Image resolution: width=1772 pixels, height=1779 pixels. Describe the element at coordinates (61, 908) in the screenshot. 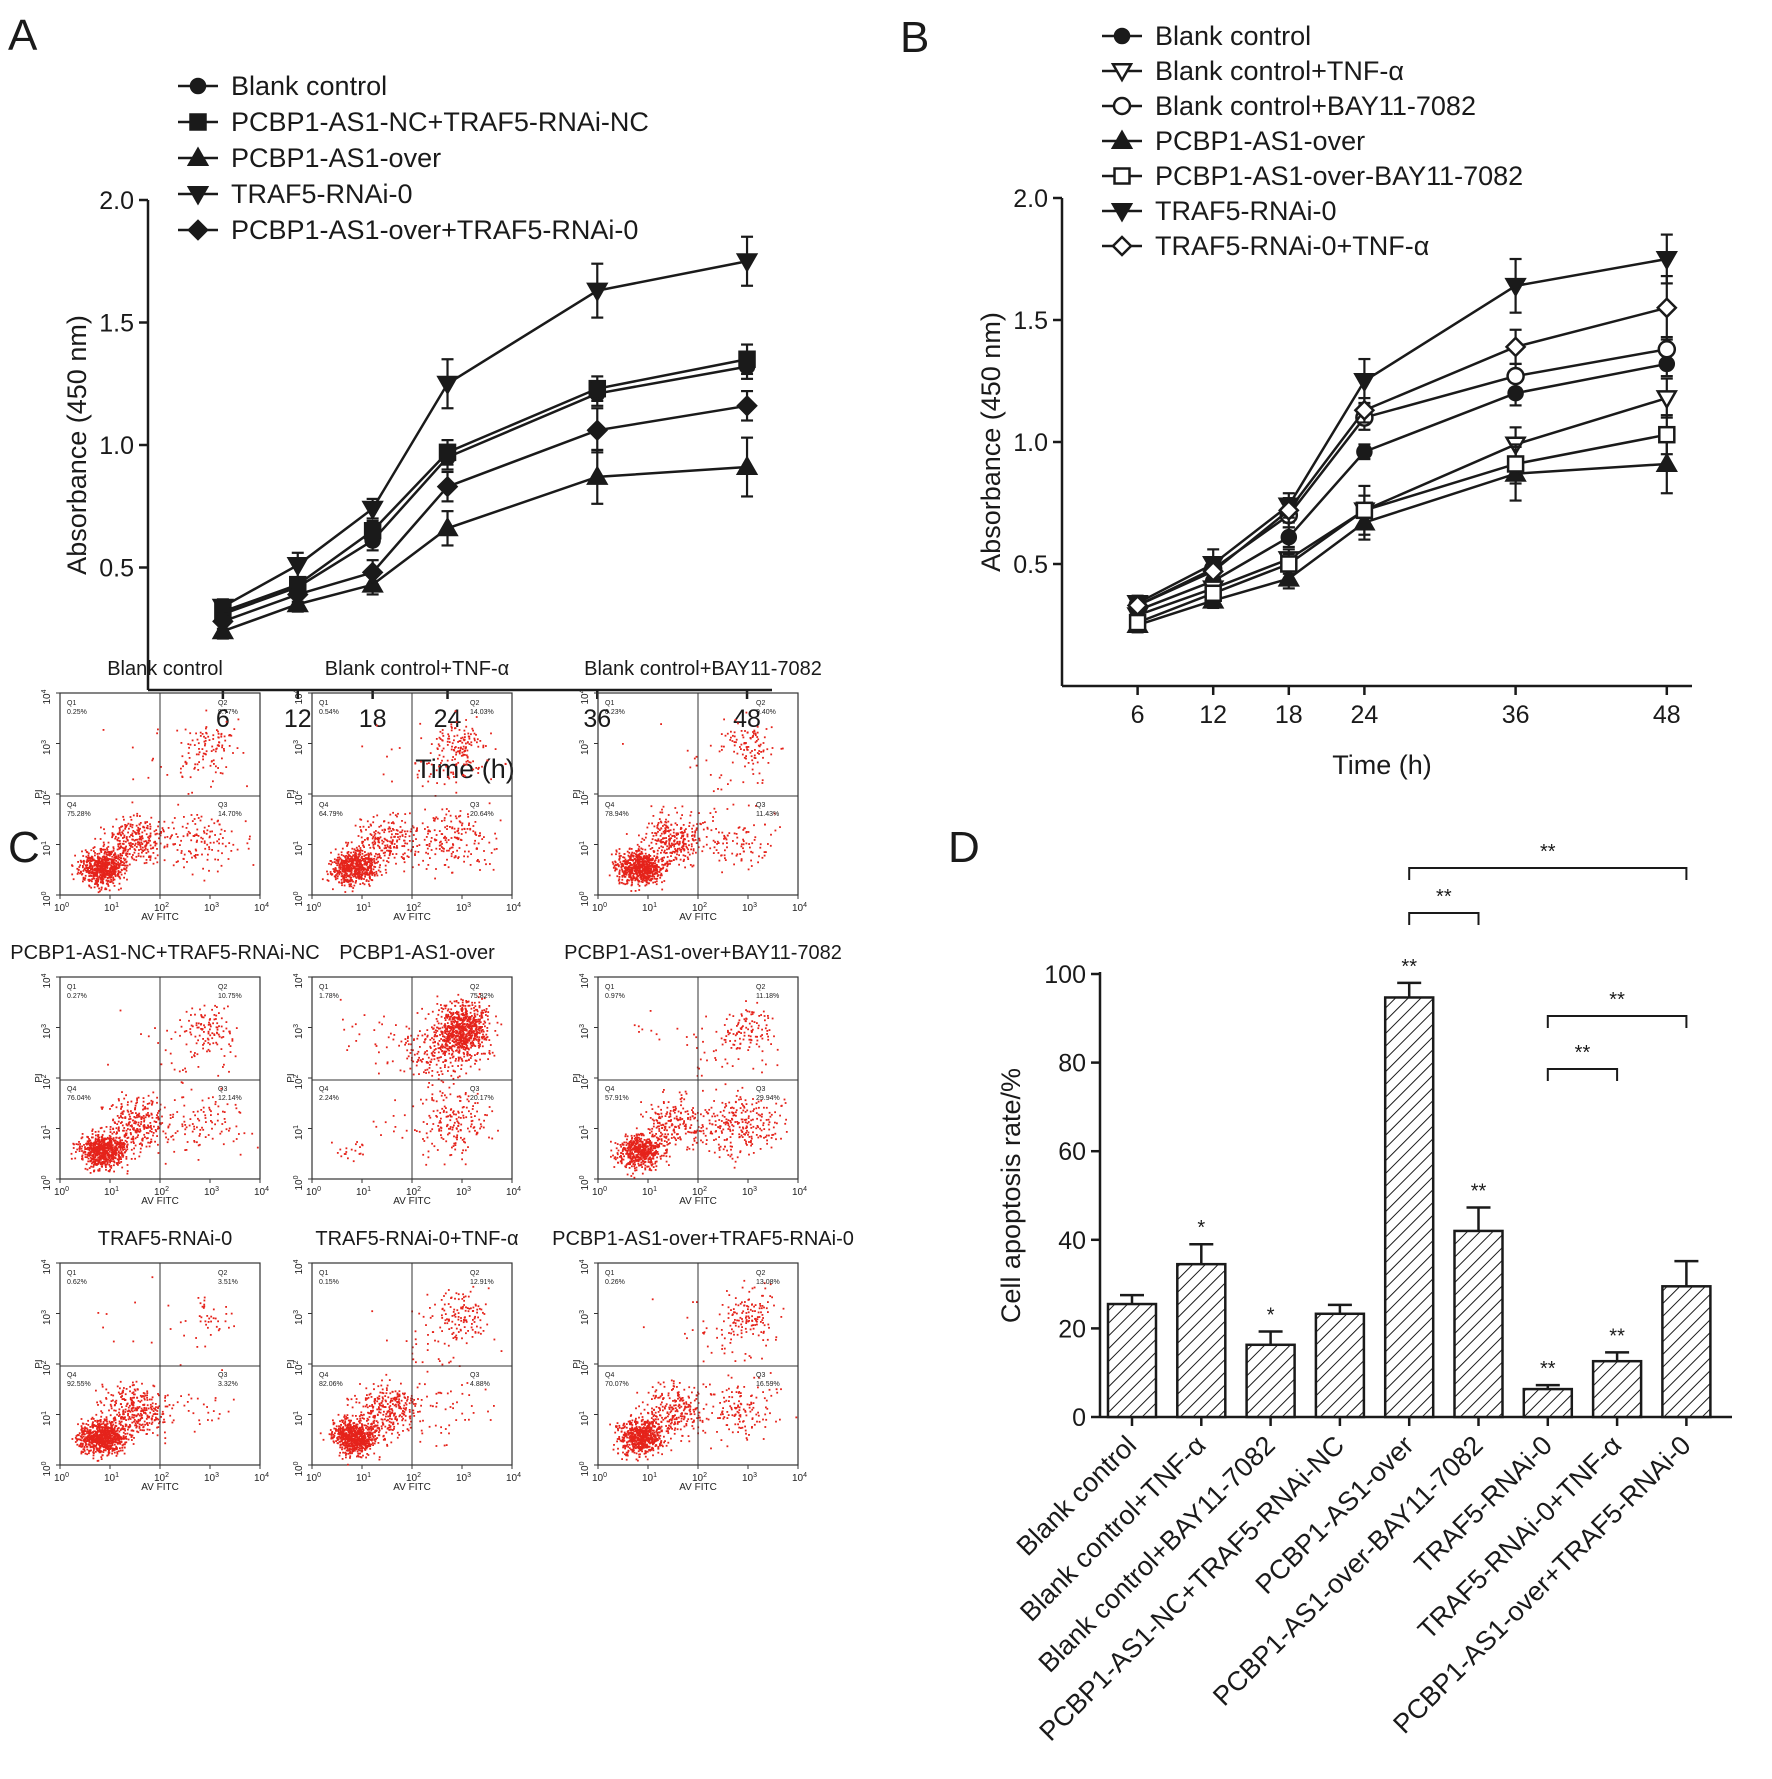

I see `x-tick-label: 100` at that location.